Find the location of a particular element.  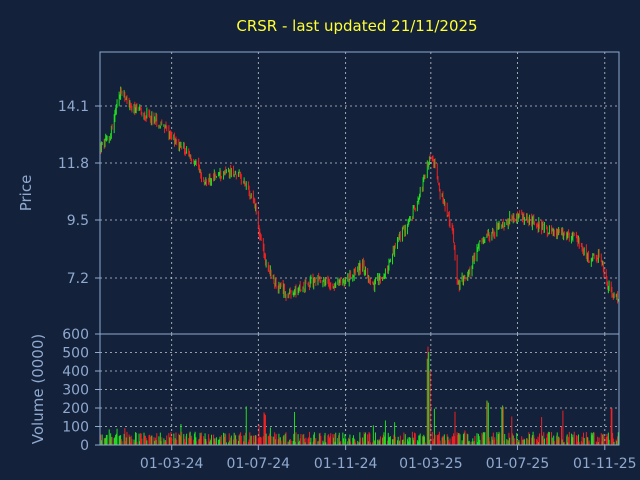

volume-axis-label: Volume (0000) is located at coordinates (38, 389).